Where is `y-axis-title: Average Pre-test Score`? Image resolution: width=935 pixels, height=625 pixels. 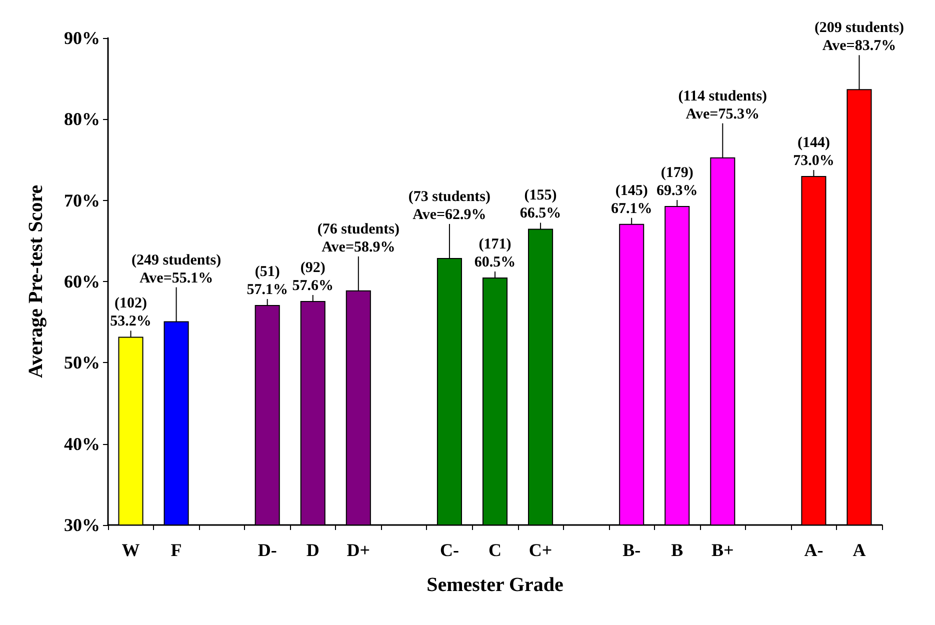
y-axis-title: Average Pre-test Score is located at coordinates (36, 281).